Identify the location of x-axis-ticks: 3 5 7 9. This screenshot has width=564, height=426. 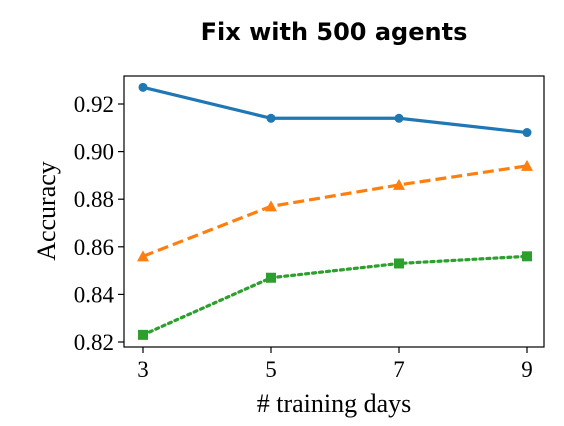
(335, 364).